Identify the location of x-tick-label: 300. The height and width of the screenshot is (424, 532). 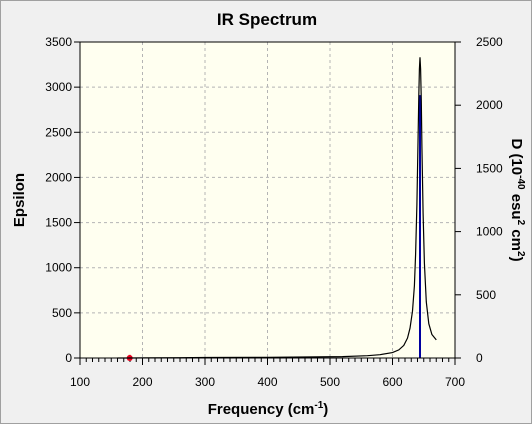
(205, 382).